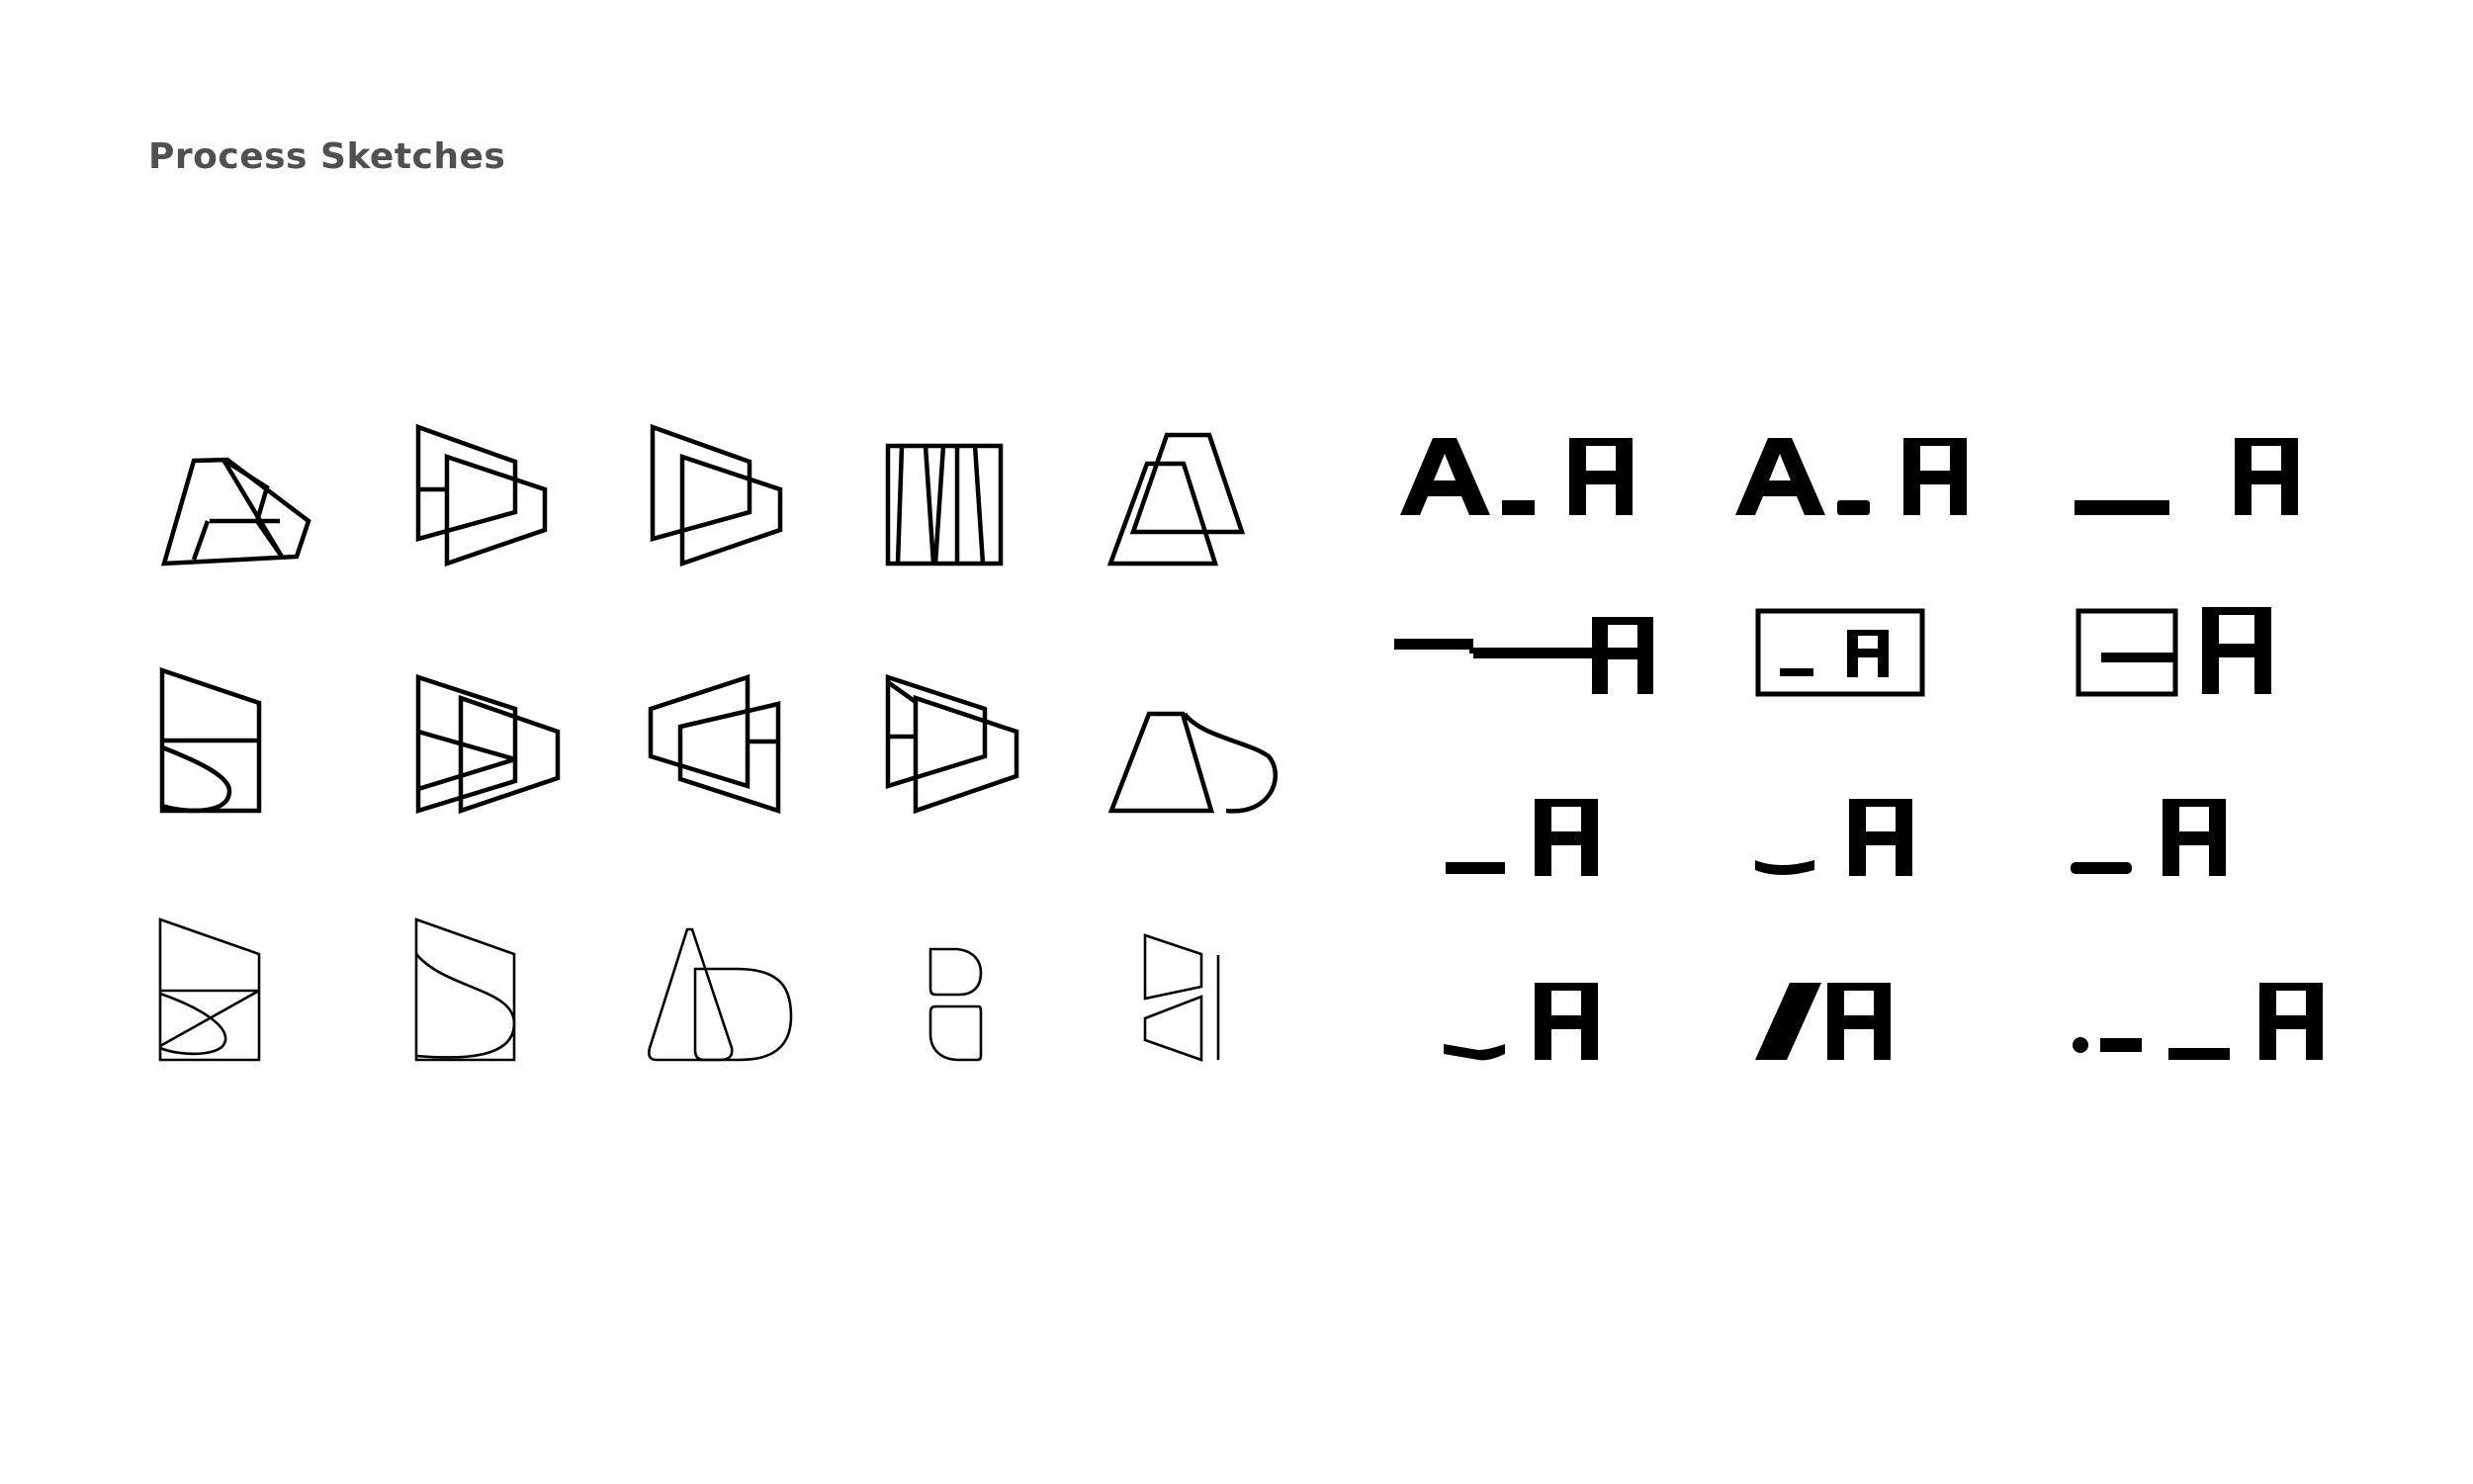 This screenshot has width=2473, height=1484. I want to click on wordmark-square-h, so click(2174, 652).